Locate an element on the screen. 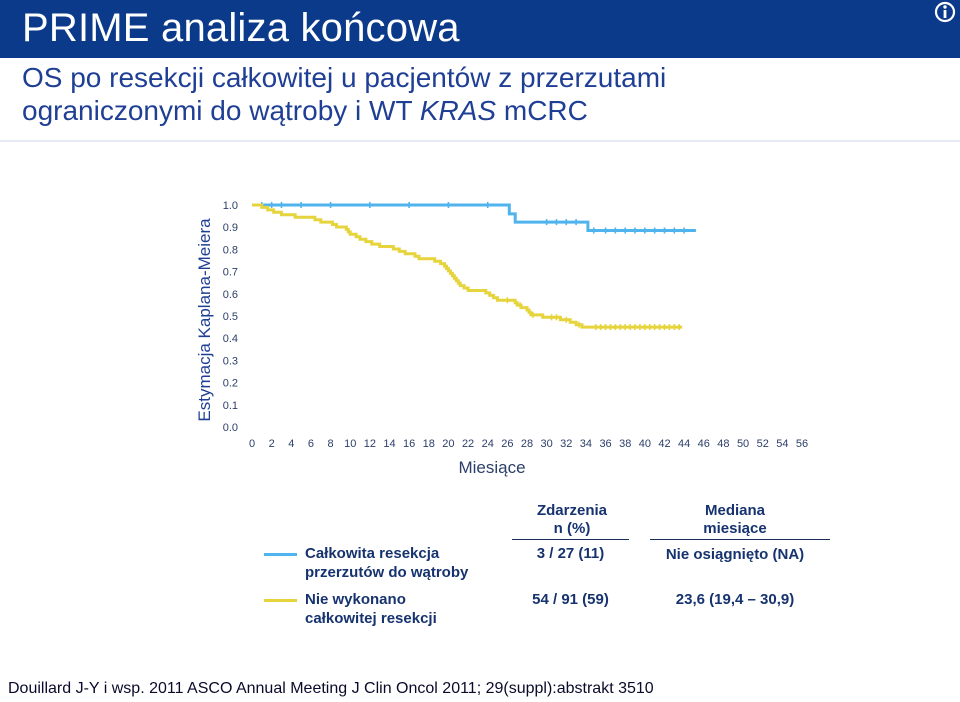 The width and height of the screenshot is (960, 702). y-tick-label: 0.3 is located at coordinates (230, 361).